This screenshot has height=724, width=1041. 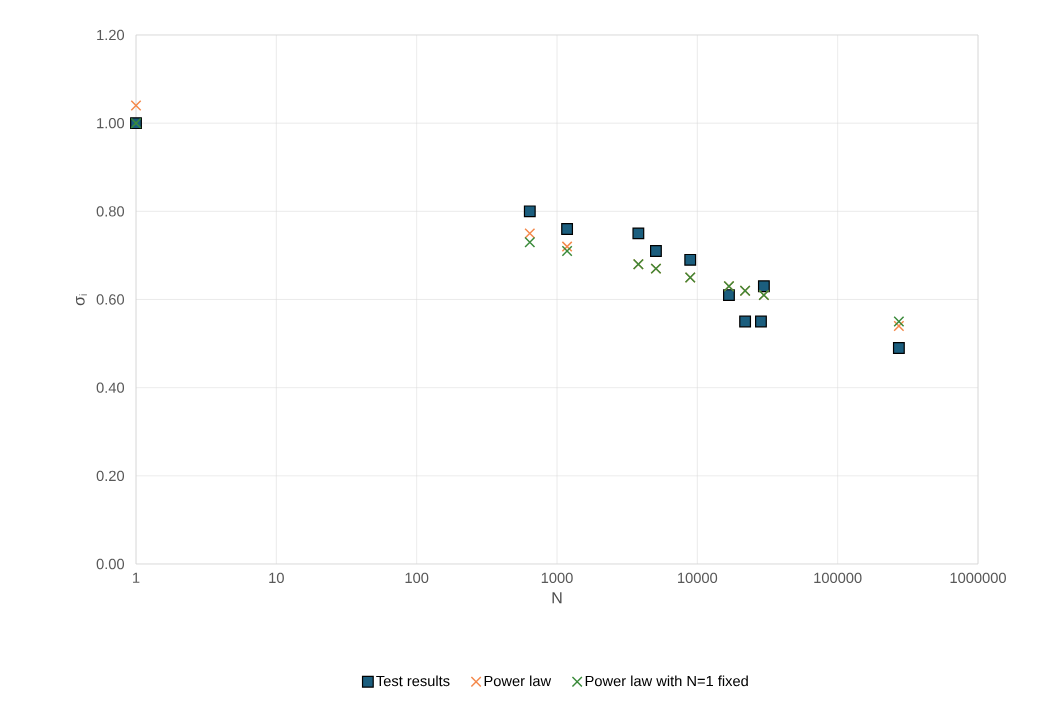 What do you see at coordinates (666, 681) in the screenshot?
I see `legend-label: Power law with N=1 fixed` at bounding box center [666, 681].